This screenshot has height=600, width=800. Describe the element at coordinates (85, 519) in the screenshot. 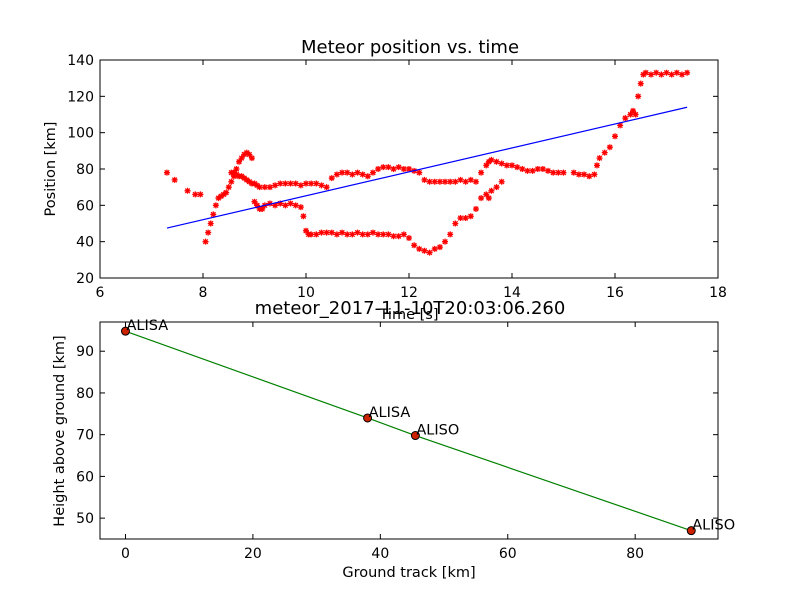

I see `bottom-y-tick-label: 50` at that location.